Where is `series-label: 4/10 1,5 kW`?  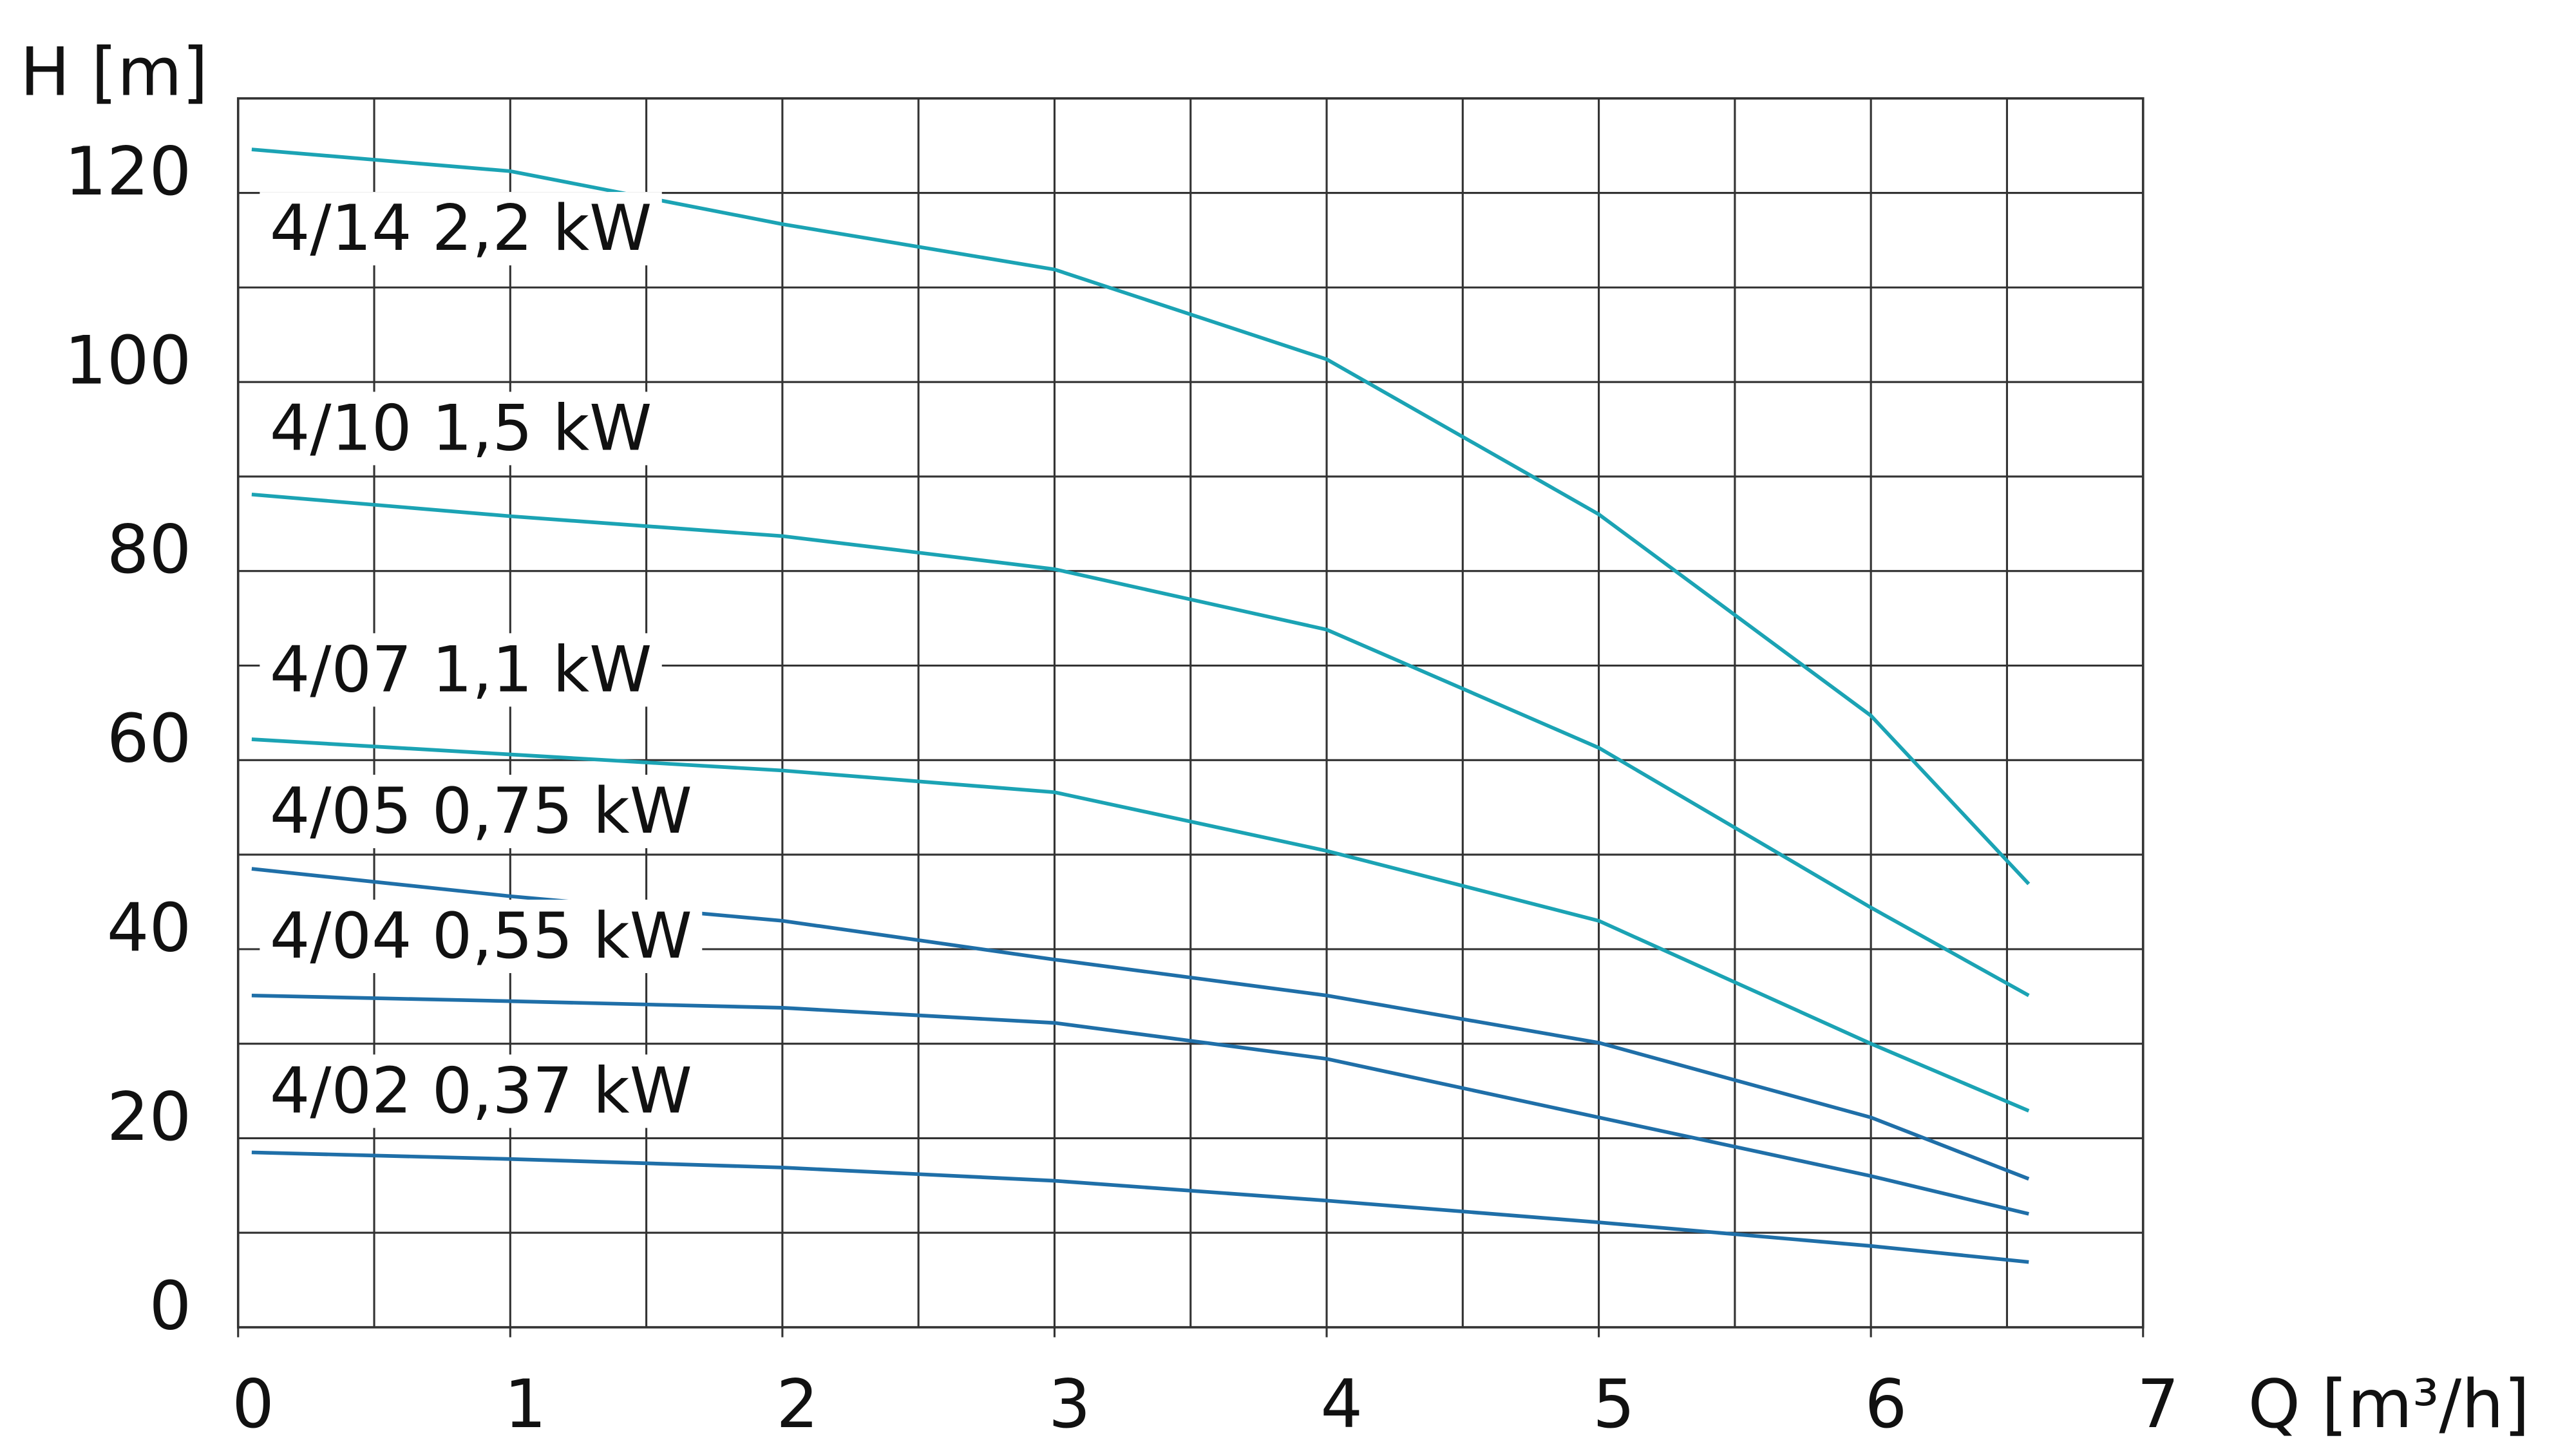 series-label: 4/10 1,5 kW is located at coordinates (461, 429).